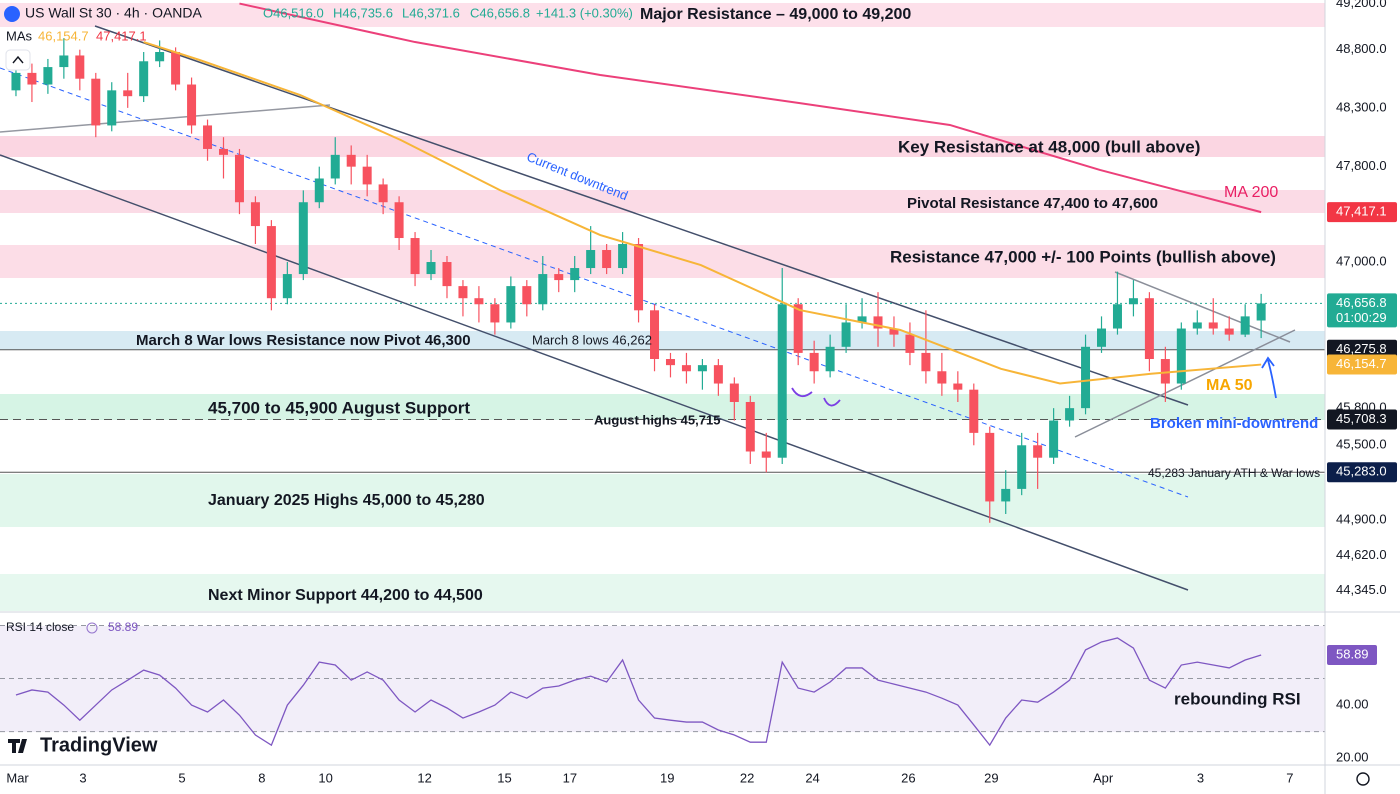 The image size is (1400, 794). Describe the element at coordinates (584, 12) in the screenshot. I see `ohlc-change: +141.3 (+0.30%)` at that location.